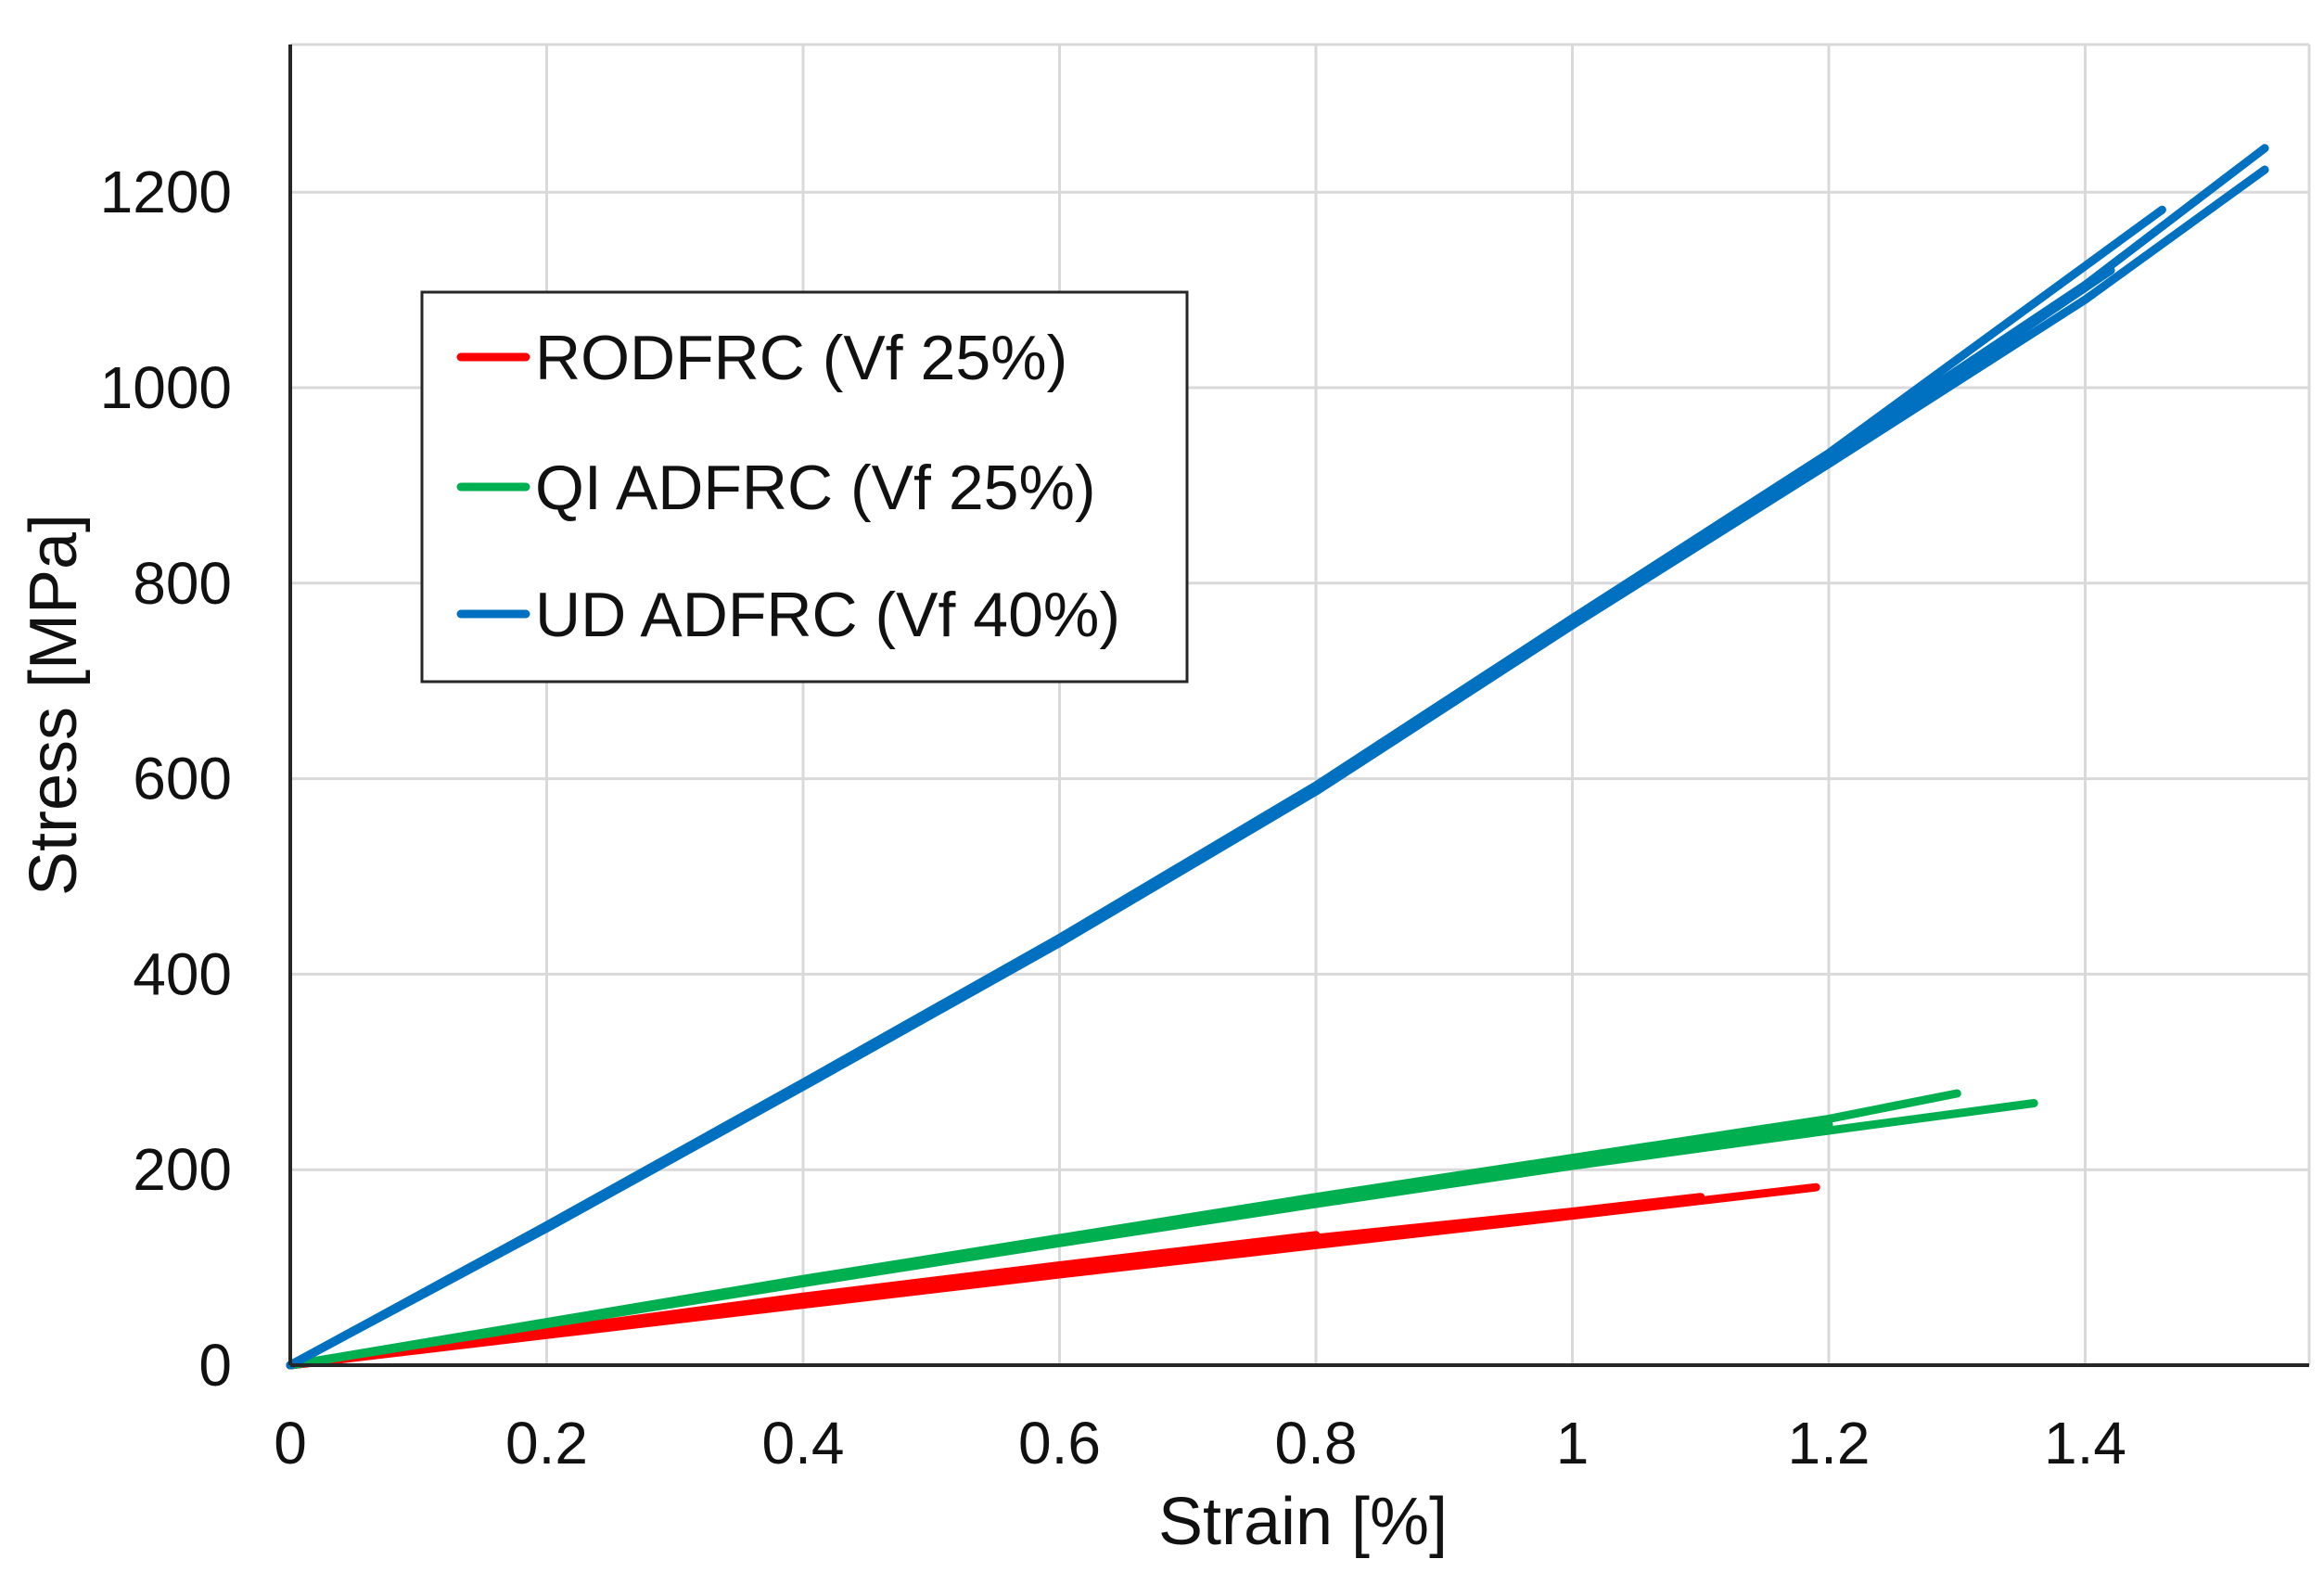 The height and width of the screenshot is (1572, 2324). I want to click on x-tick-label: 1.2, so click(1830, 1443).